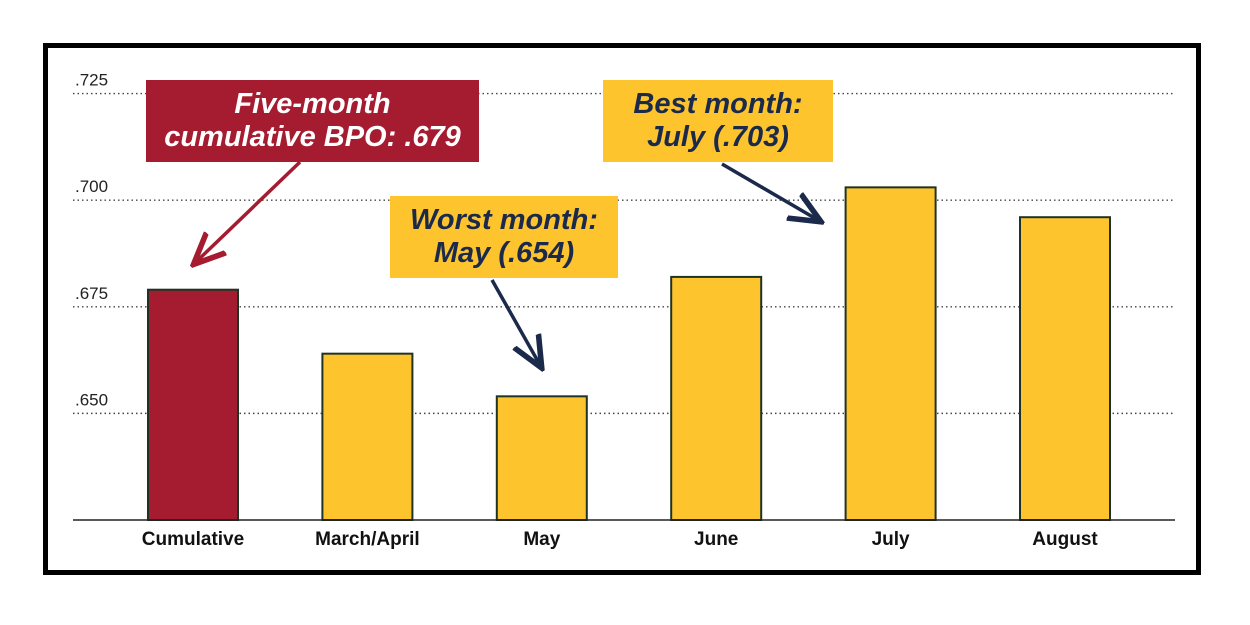  What do you see at coordinates (312, 137) in the screenshot?
I see `callout-cumulative-line2: cumulative BPO: .679` at bounding box center [312, 137].